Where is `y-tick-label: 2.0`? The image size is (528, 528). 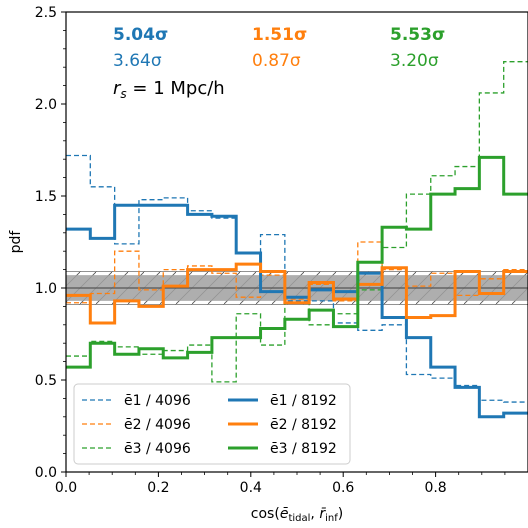 y-tick-label: 2.0 is located at coordinates (46, 105).